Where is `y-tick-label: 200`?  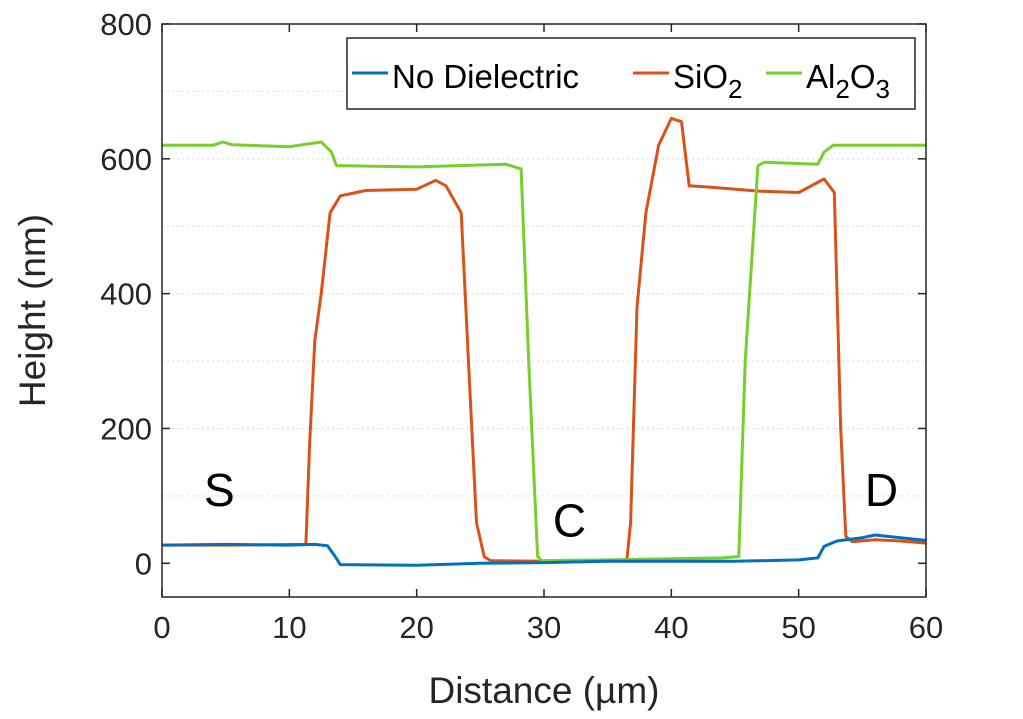 y-tick-label: 200 is located at coordinates (126, 428).